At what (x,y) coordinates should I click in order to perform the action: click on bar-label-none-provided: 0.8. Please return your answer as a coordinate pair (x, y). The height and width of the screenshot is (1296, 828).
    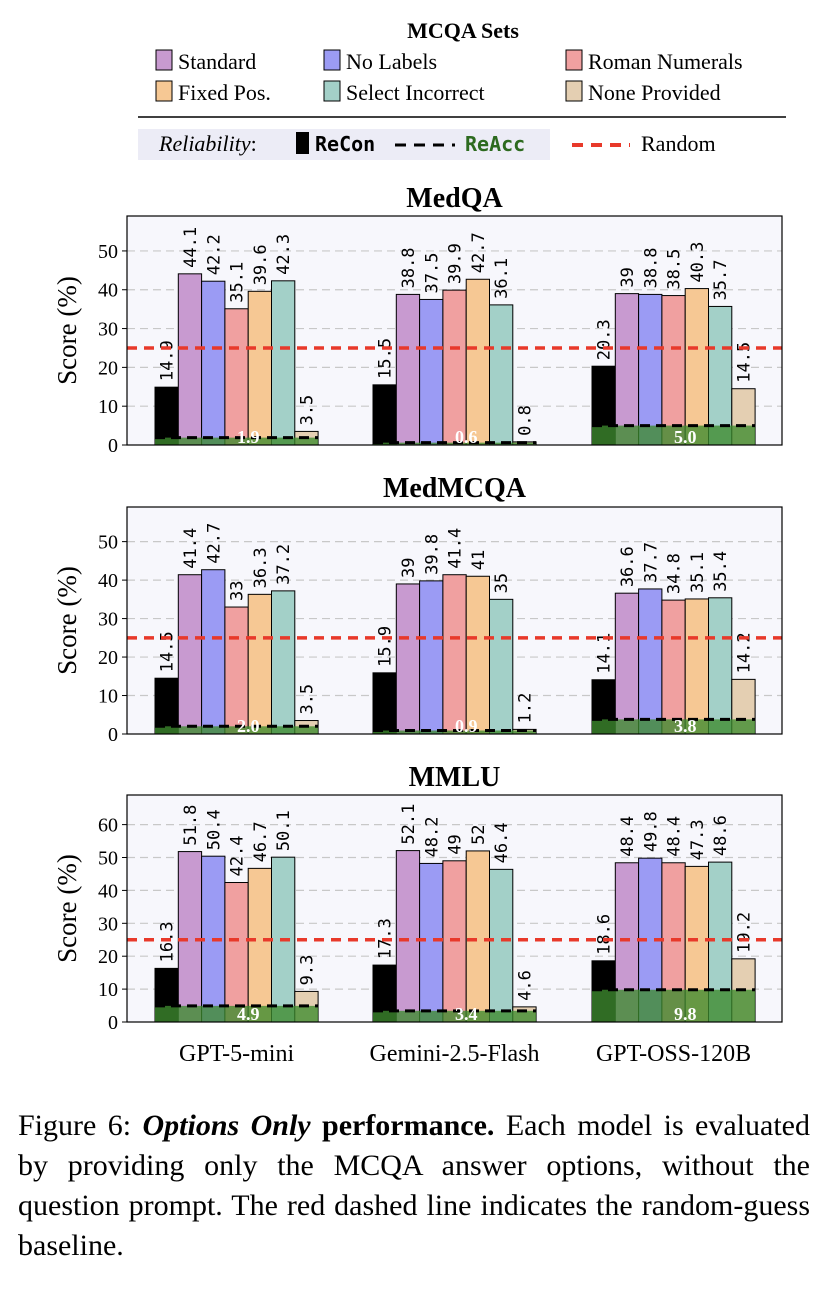
    Looking at the image, I should click on (525, 420).